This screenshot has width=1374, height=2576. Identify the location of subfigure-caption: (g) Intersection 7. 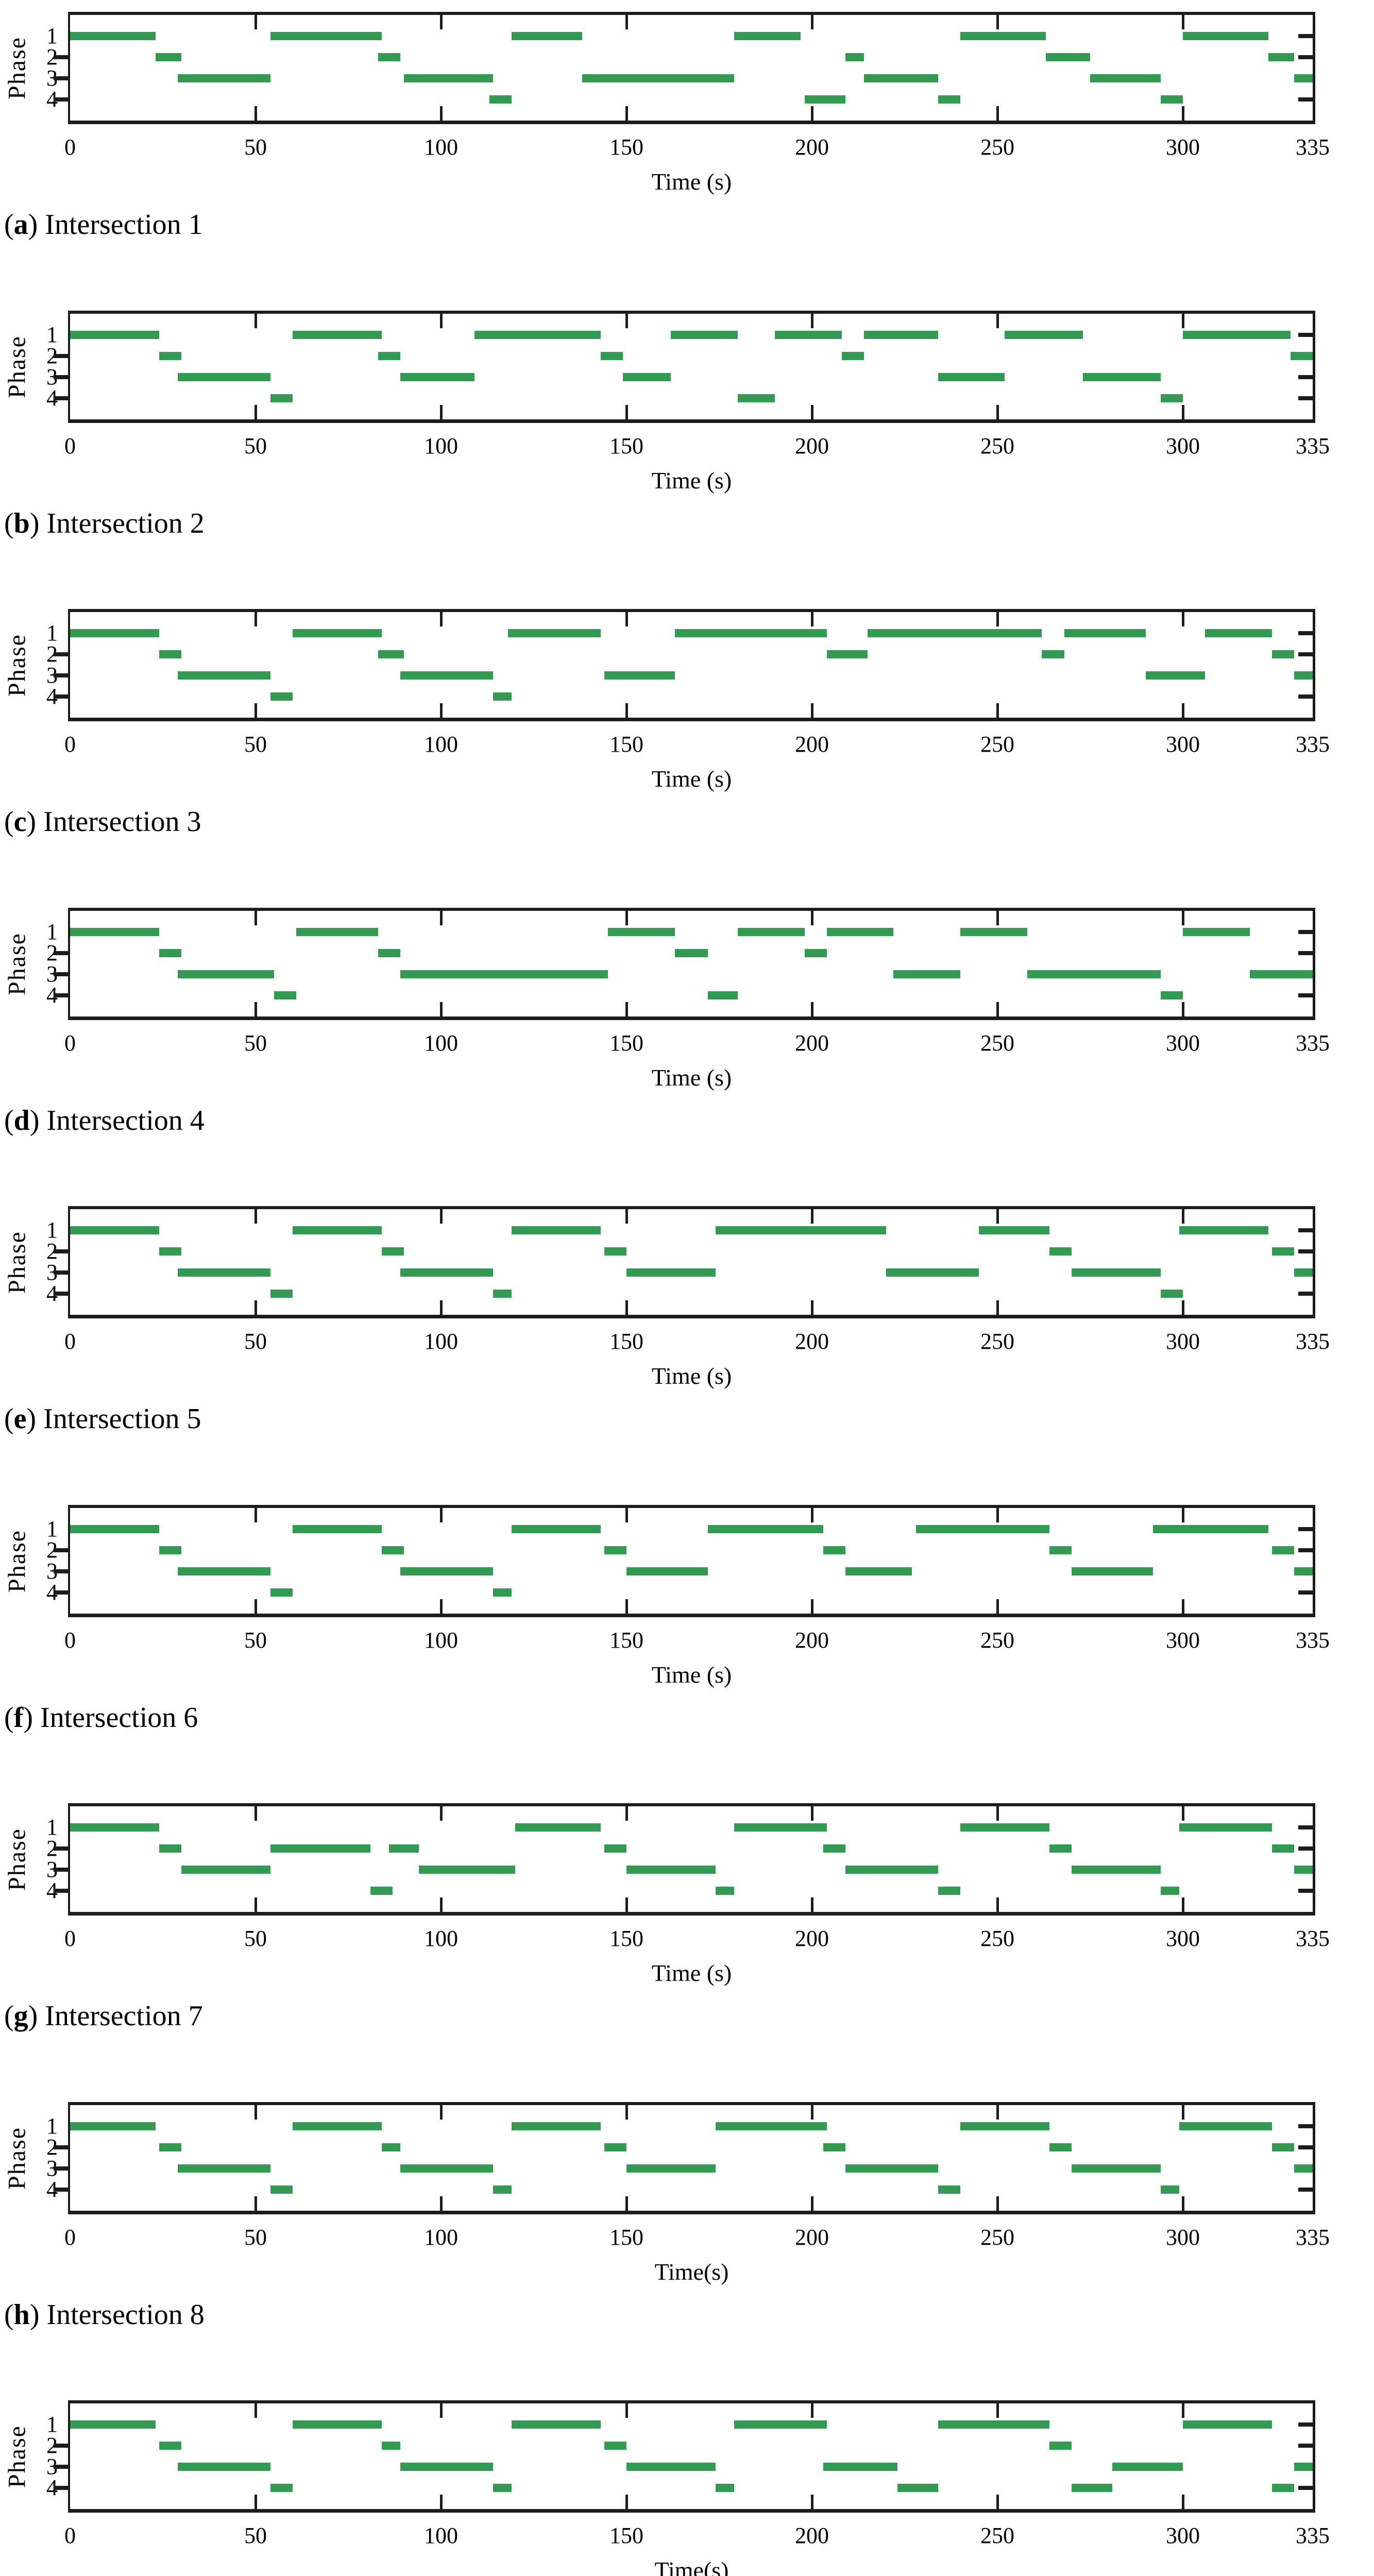
(103, 2016).